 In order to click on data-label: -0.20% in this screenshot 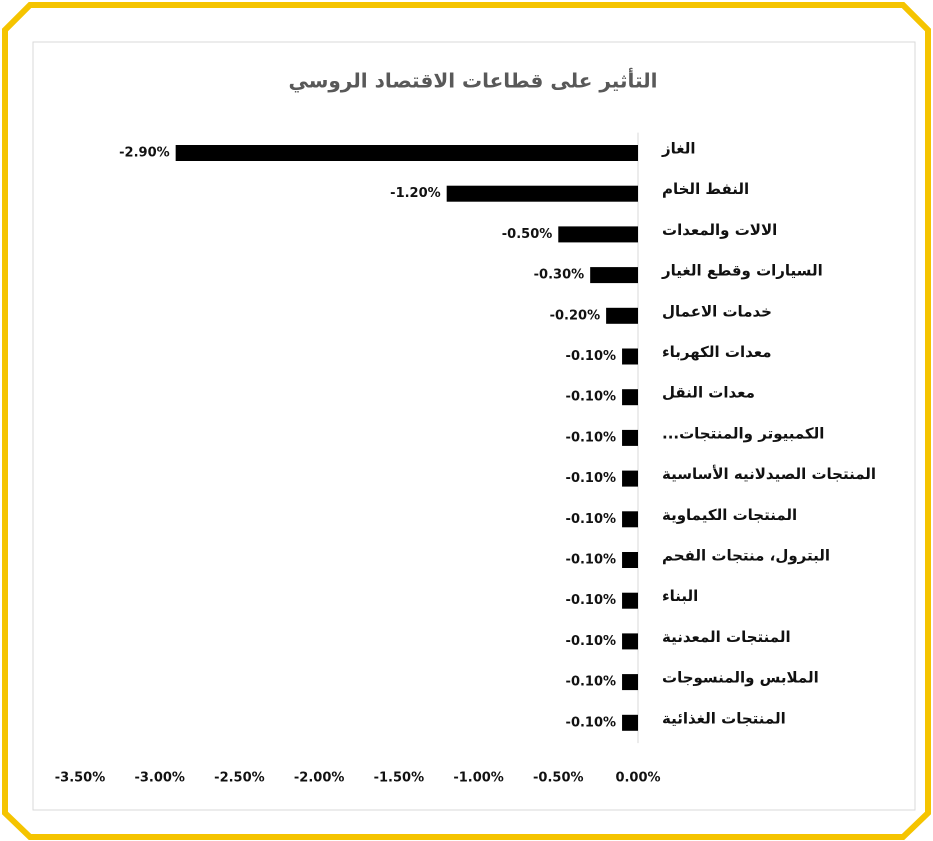, I will do `click(575, 315)`.